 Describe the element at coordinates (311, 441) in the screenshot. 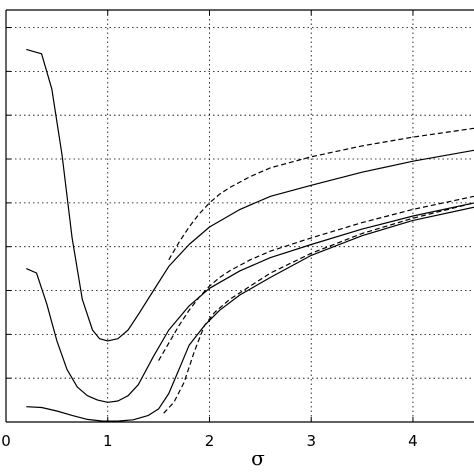

I see `x-tick-label-3: 3` at that location.